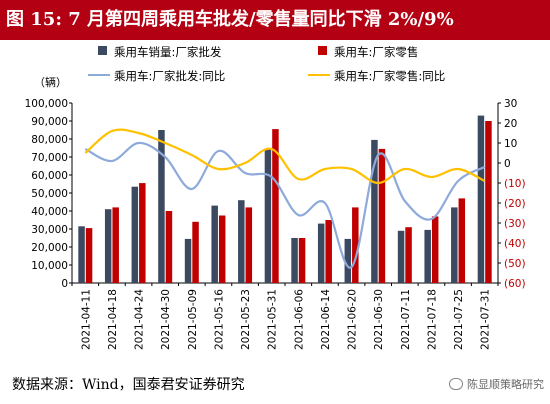  What do you see at coordinates (459, 319) in the screenshot?
I see `x-tick-label: 2021-07-25` at bounding box center [459, 319].